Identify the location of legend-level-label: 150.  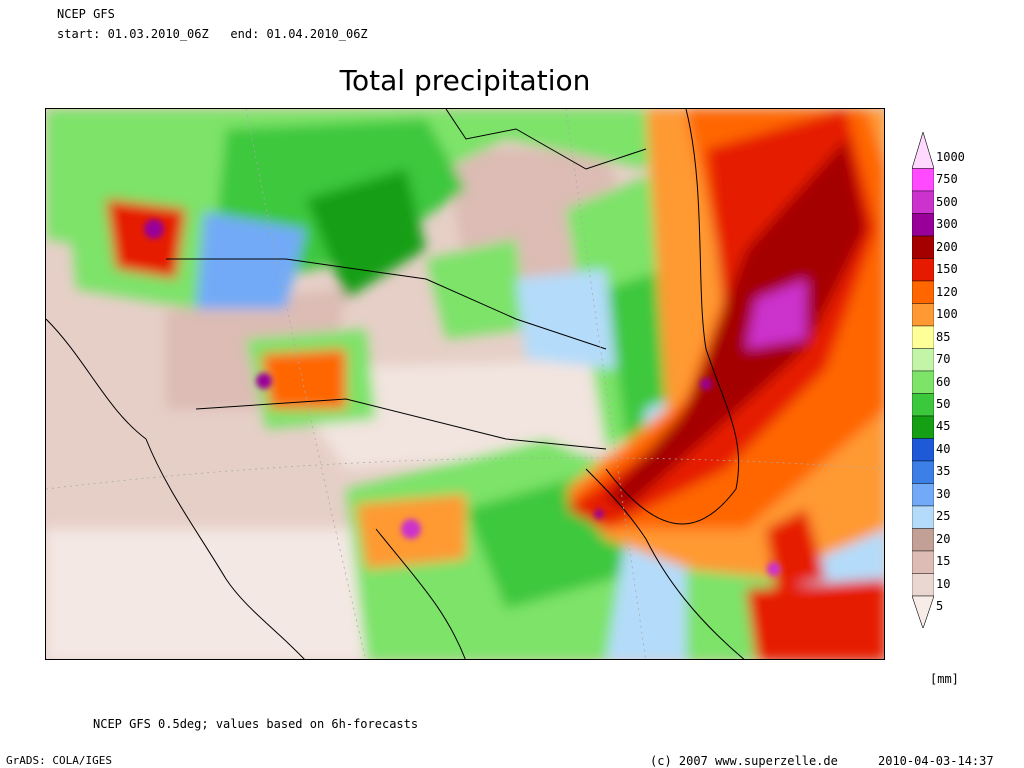
(947, 269).